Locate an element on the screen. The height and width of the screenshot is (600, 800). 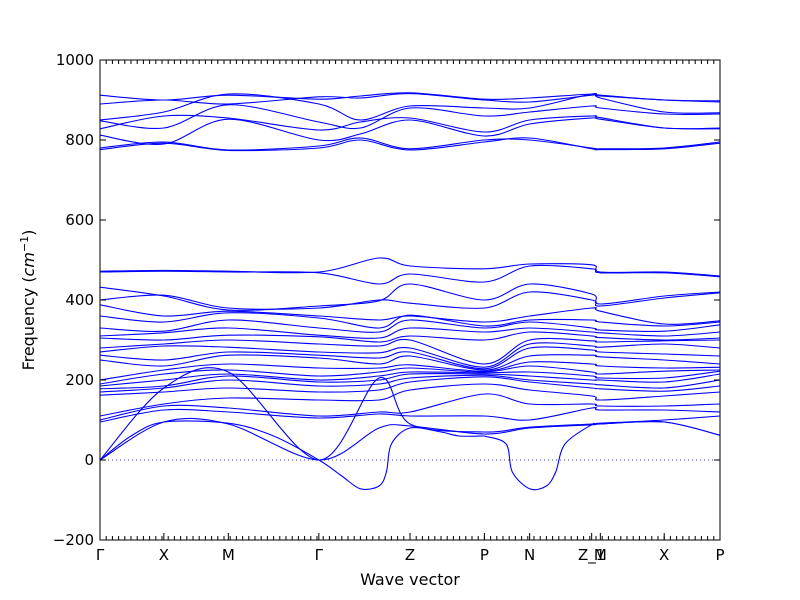
y-tick-label: 400 is located at coordinates (79, 300).